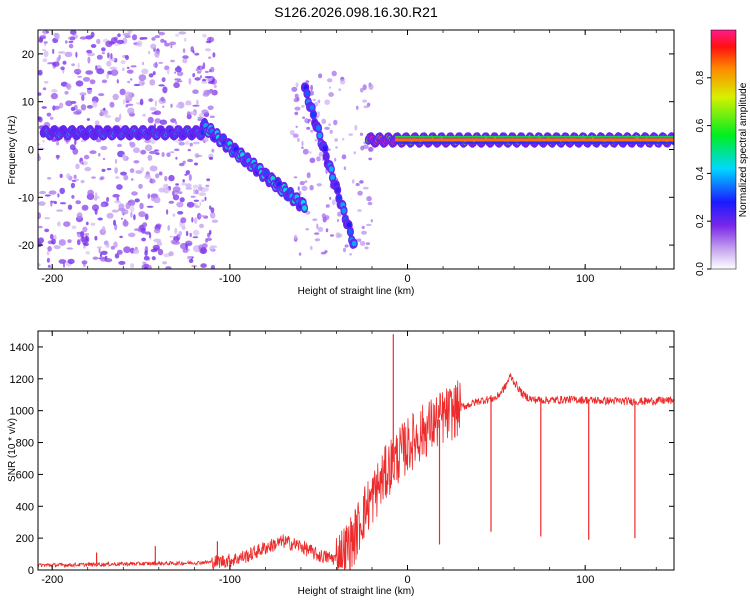 This screenshot has width=750, height=600. Describe the element at coordinates (700, 269) in the screenshot. I see `colorbar-tick-label: 0.0` at that location.